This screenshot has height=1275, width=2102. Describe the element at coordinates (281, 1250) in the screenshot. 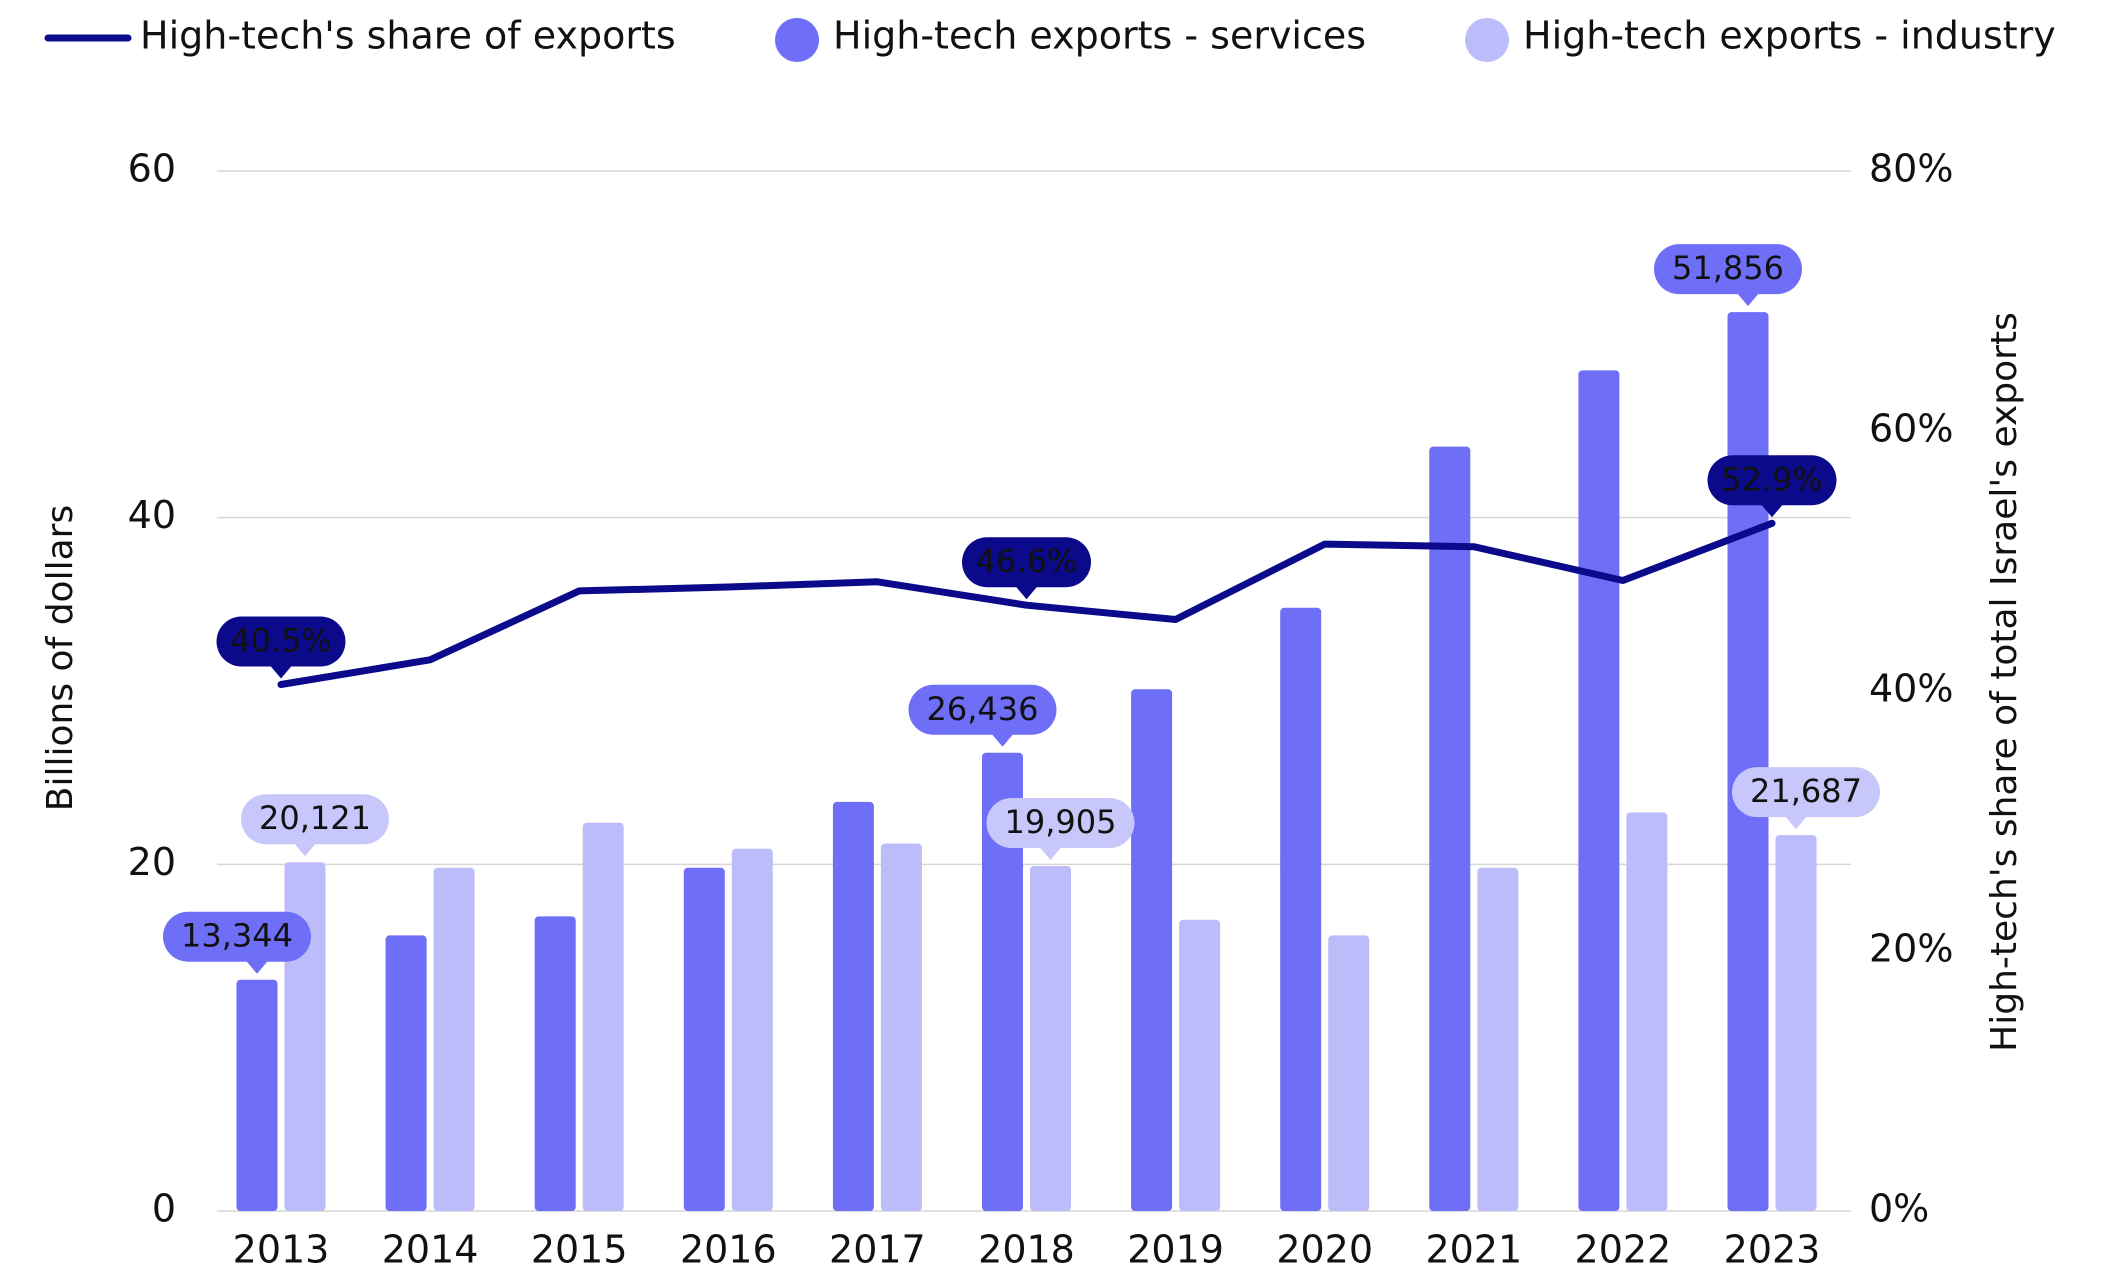

I see `x-tick-label: 2013` at that location.